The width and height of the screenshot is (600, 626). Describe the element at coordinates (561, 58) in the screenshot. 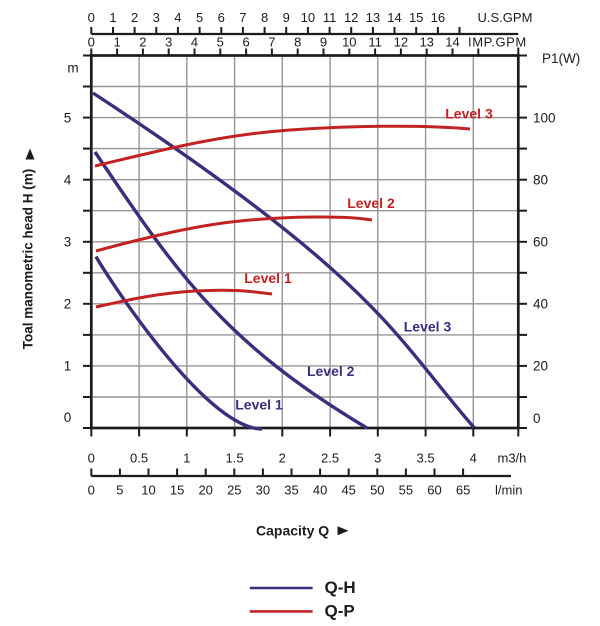

I see `svg-text: P1(W)` at that location.